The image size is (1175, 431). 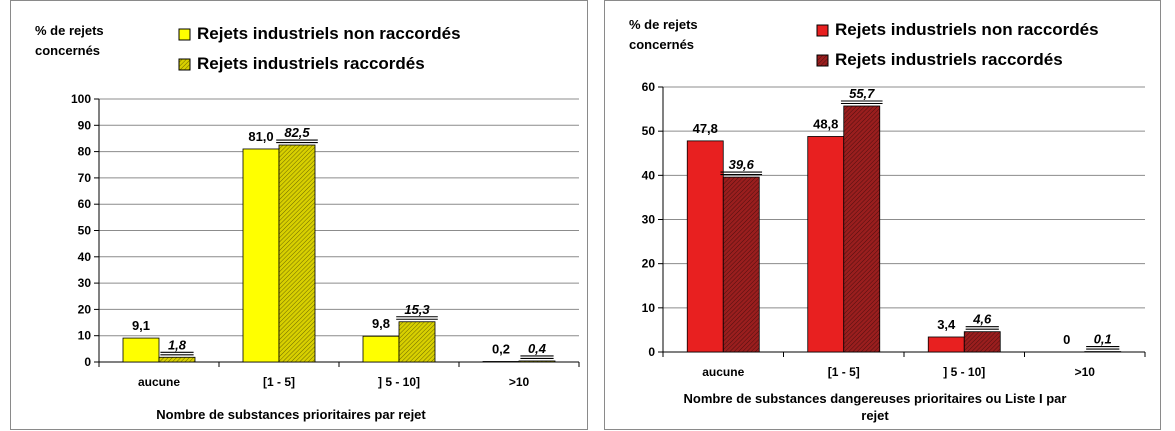 What do you see at coordinates (297, 132) in the screenshot?
I see `data-label: 82,5` at bounding box center [297, 132].